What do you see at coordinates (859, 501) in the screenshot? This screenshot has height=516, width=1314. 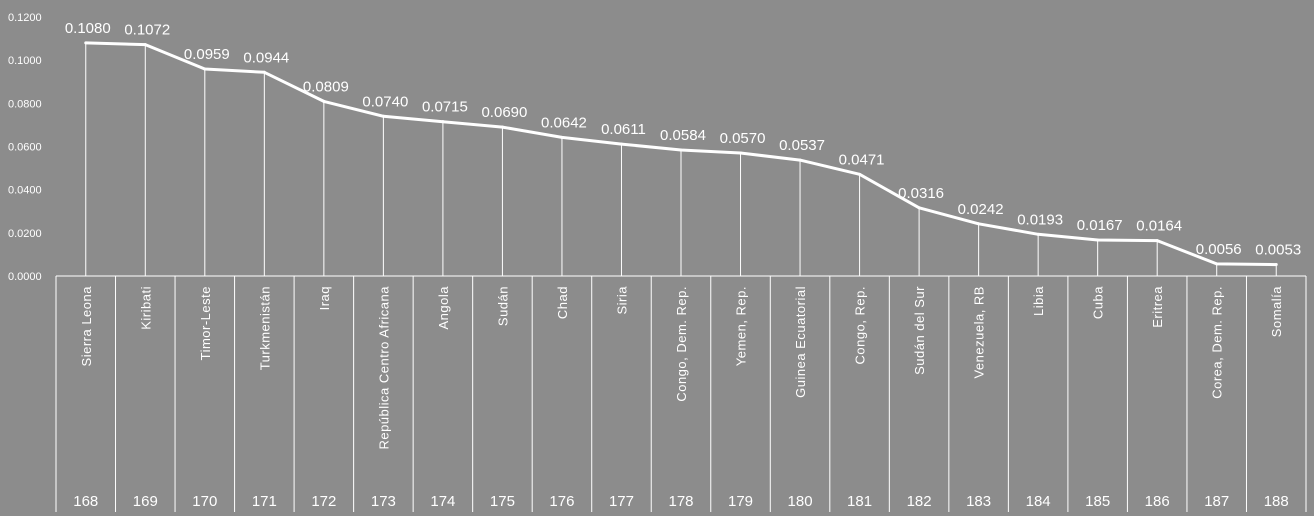 I see `rank-label: 181` at bounding box center [859, 501].